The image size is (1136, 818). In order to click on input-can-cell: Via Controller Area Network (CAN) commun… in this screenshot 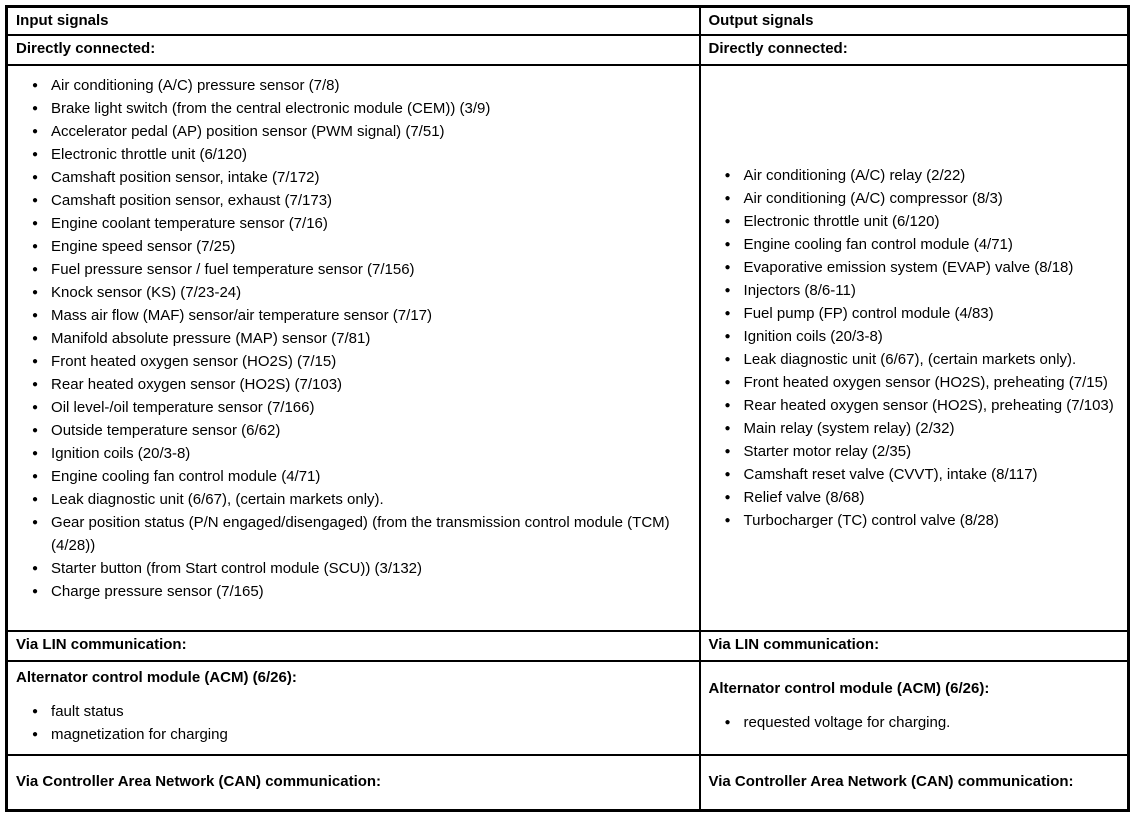, I will do `click(353, 782)`.